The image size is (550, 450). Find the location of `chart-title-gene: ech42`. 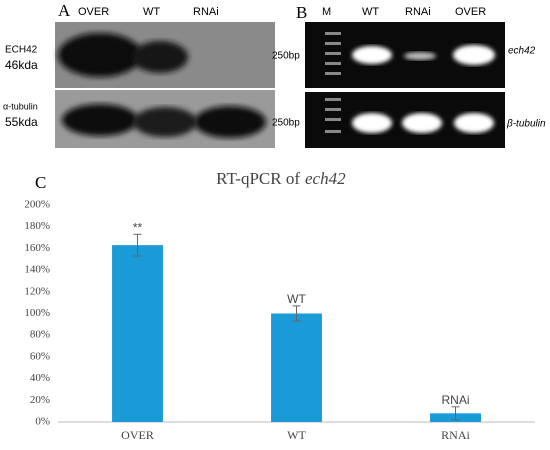

chart-title-gene: ech42 is located at coordinates (325, 178).